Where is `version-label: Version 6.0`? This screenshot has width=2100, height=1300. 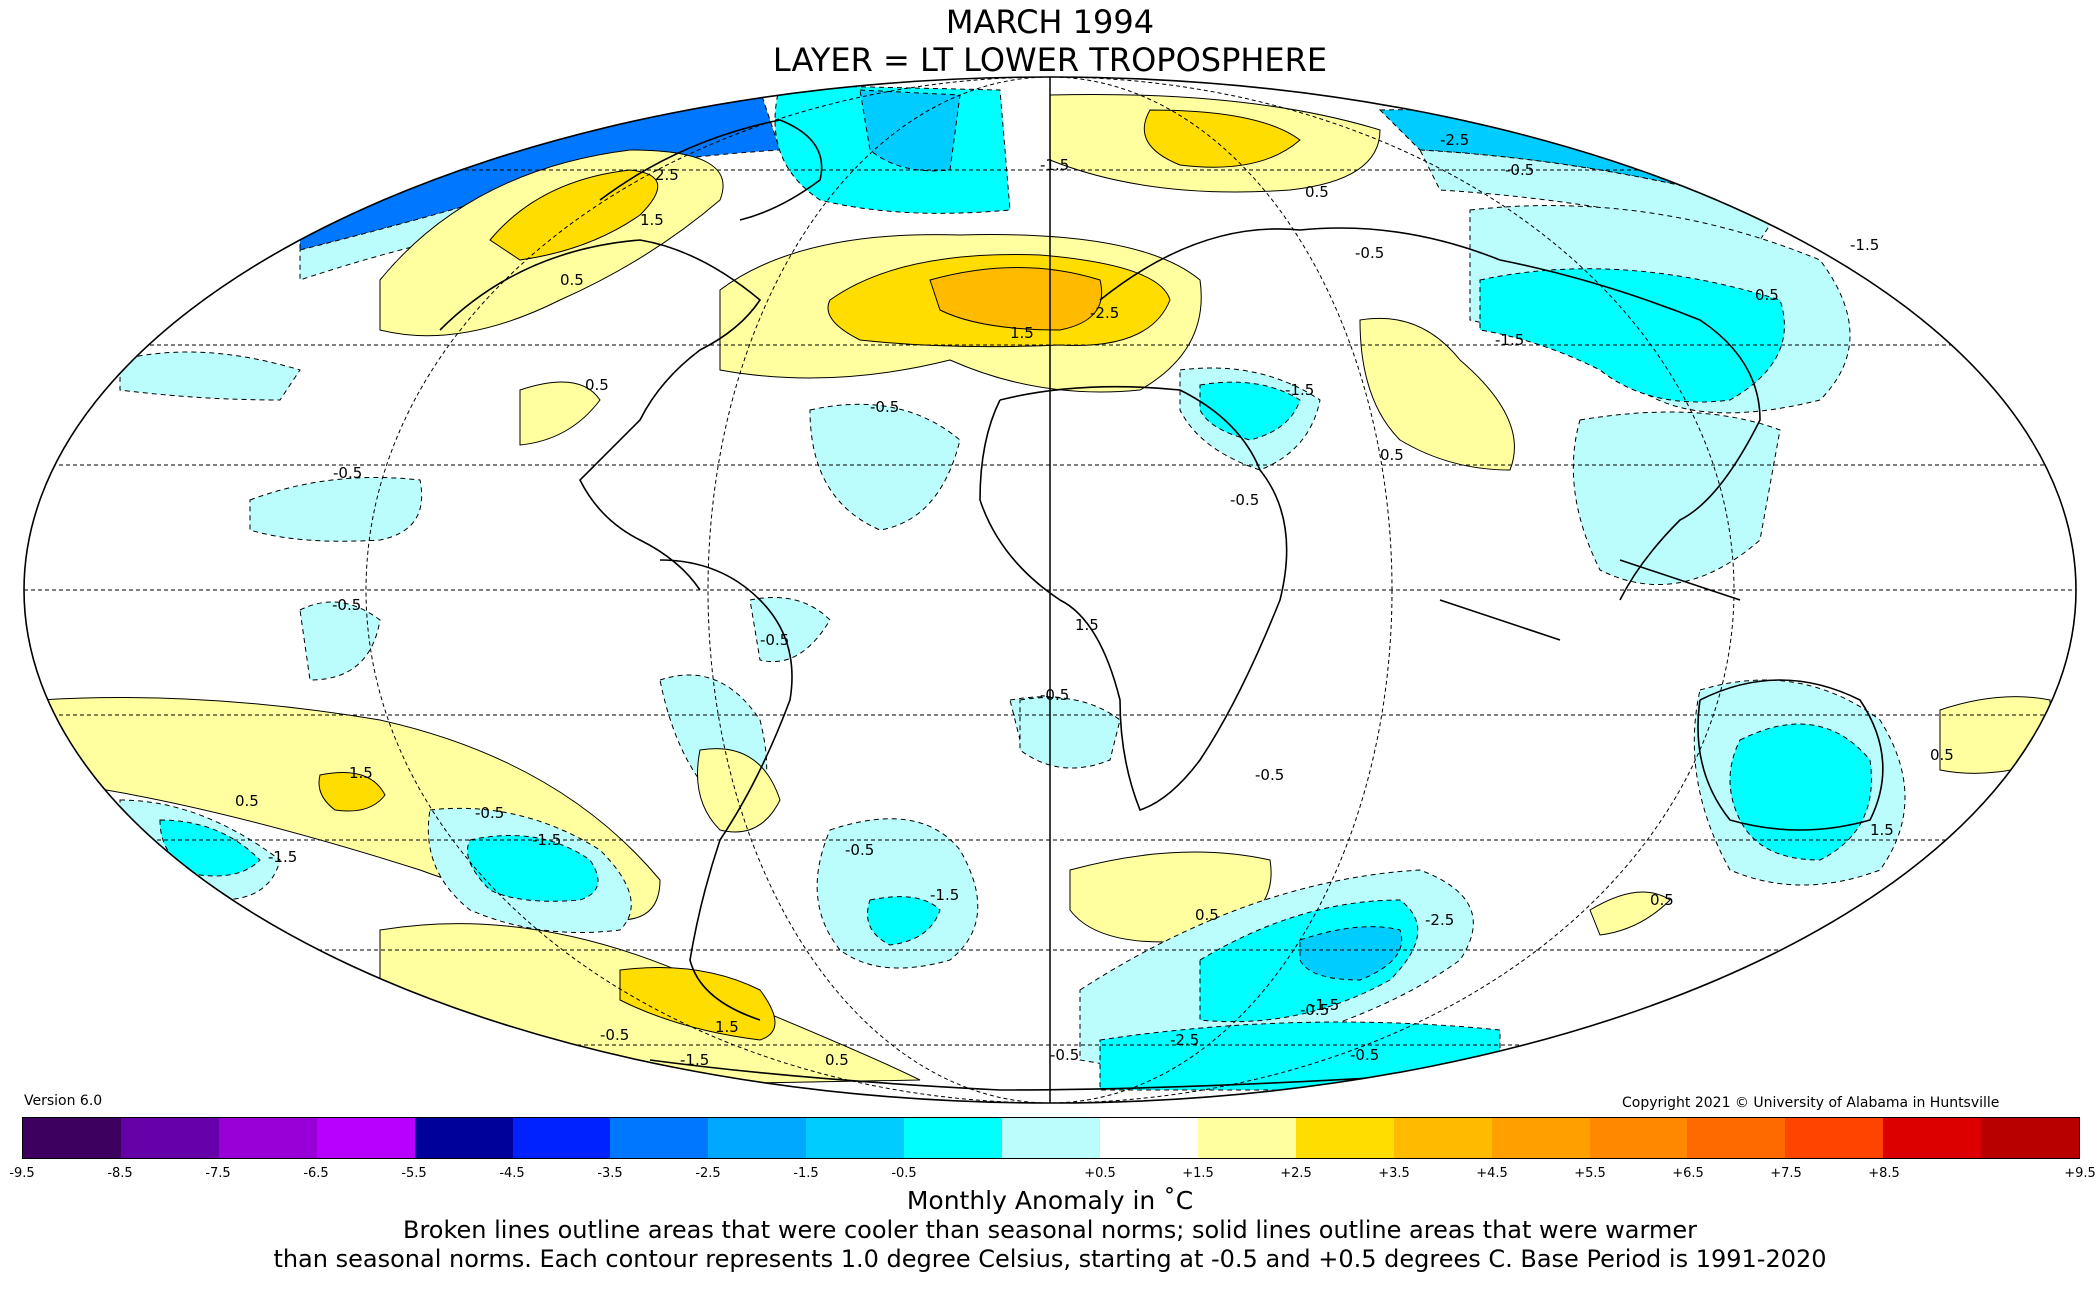
version-label: Version 6.0 is located at coordinates (63, 1101).